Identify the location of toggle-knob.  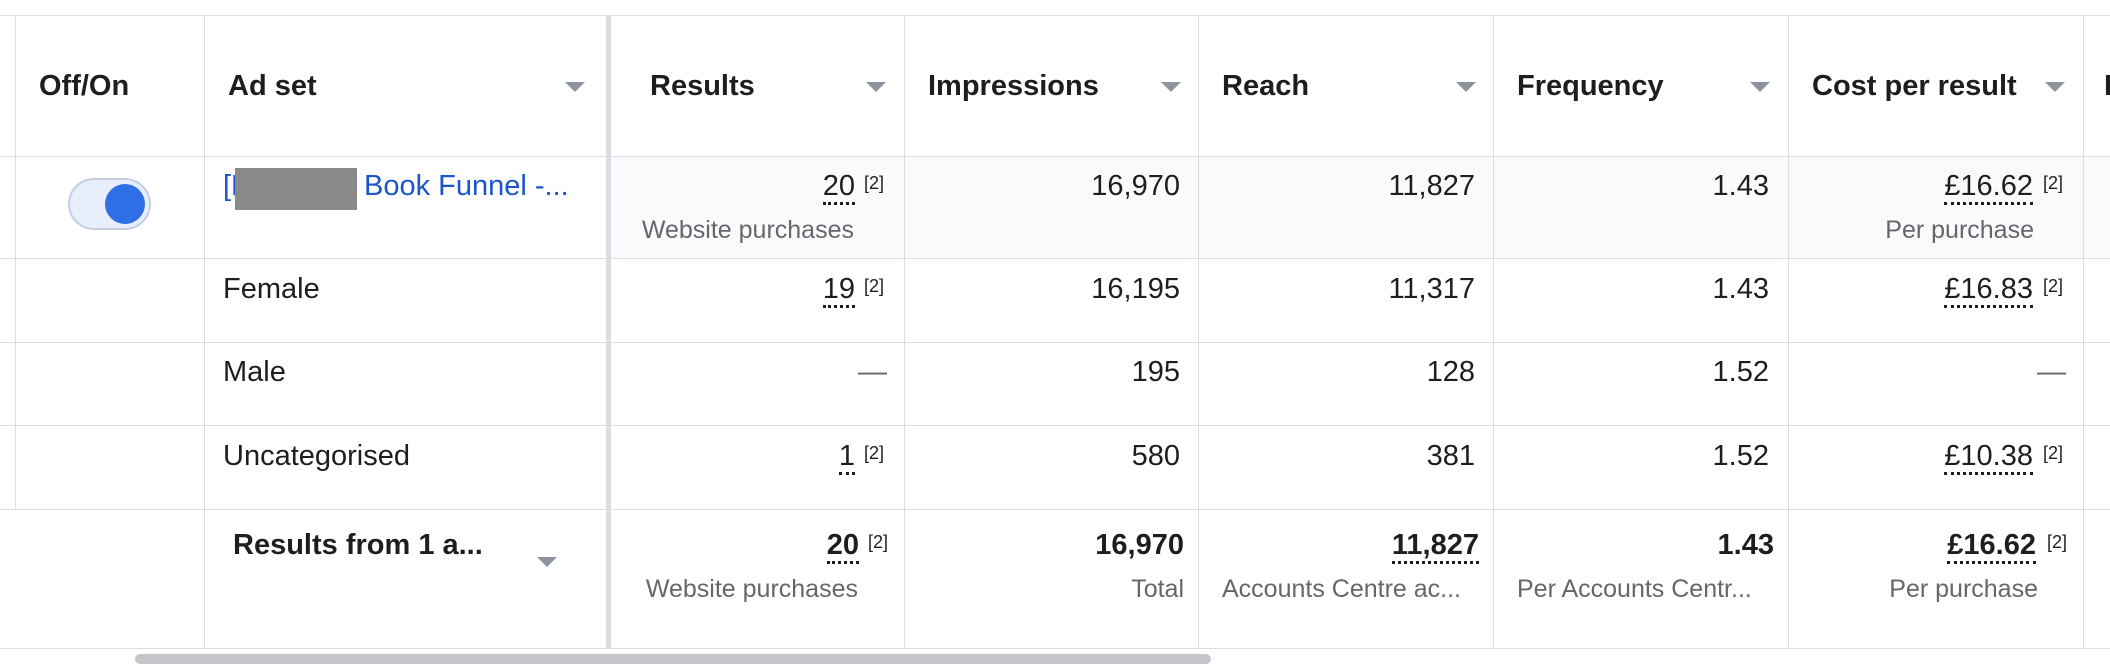
(125, 204).